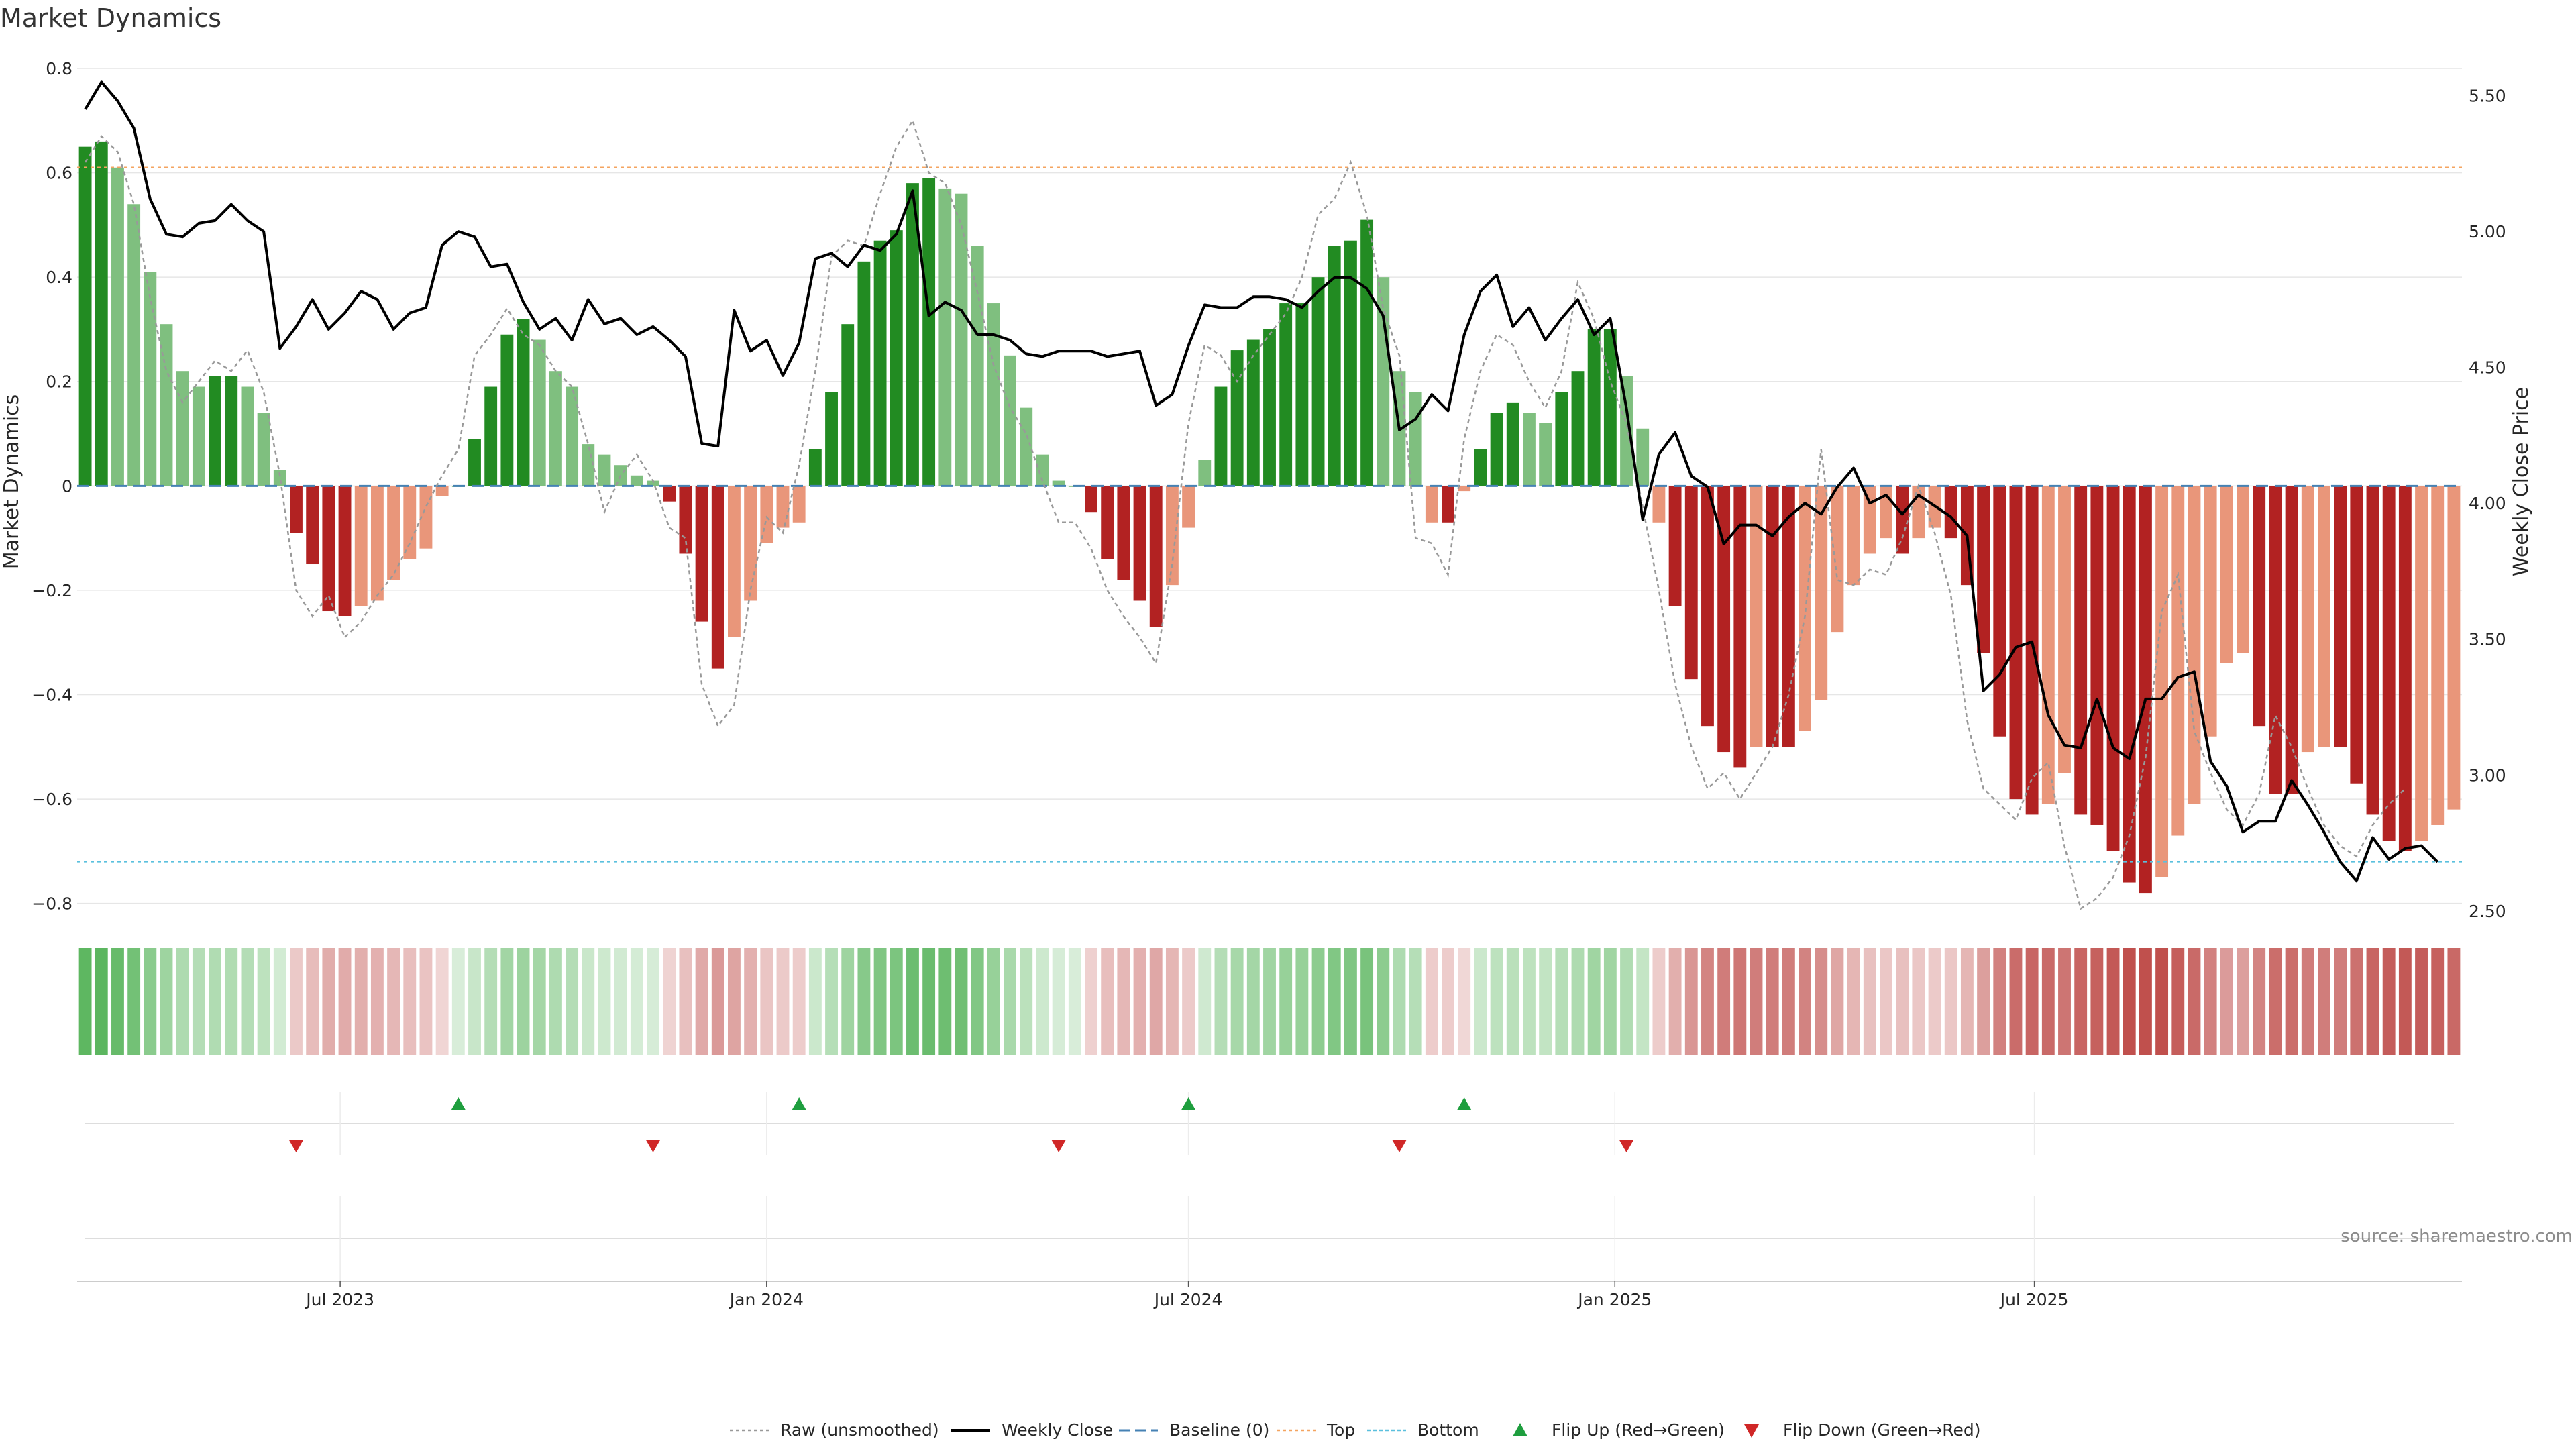  What do you see at coordinates (1186, 1295) in the screenshot?
I see `x-axis: Jul 2023 Jan 2024 Jul 2024 Jan 2025 Jul 2025` at bounding box center [1186, 1295].